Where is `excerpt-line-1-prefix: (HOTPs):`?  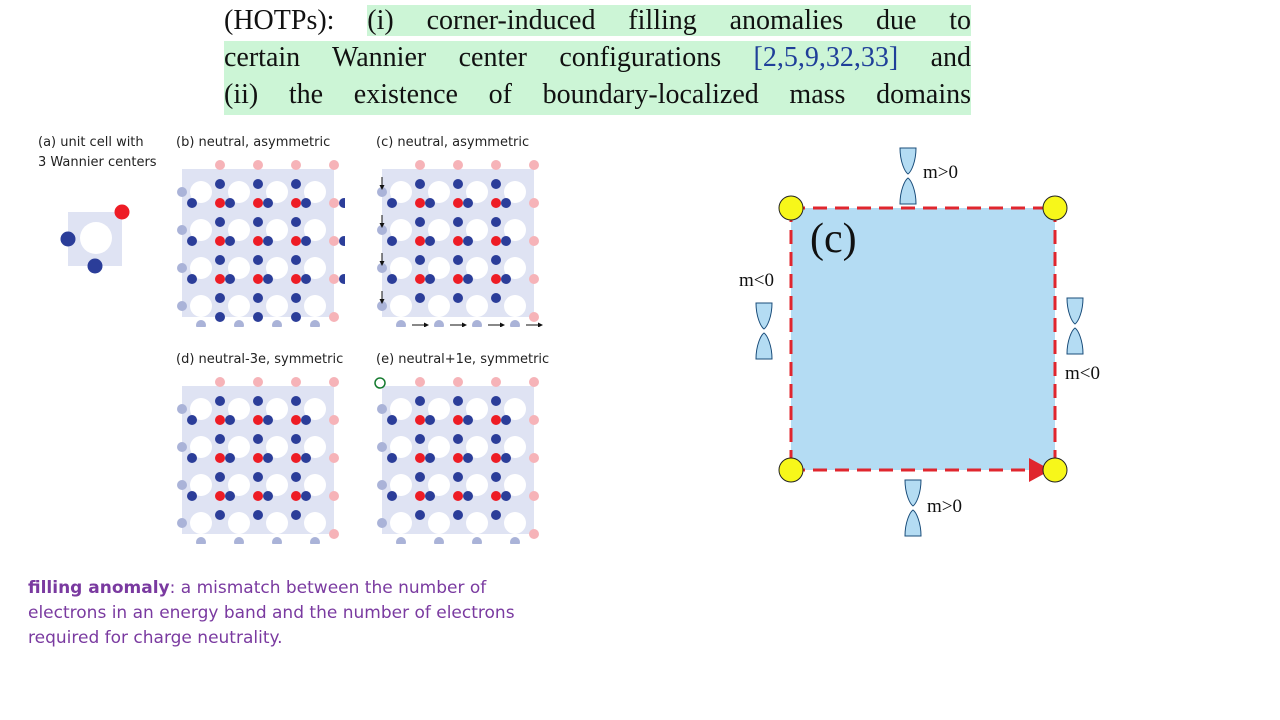 excerpt-line-1-prefix: (HOTPs): is located at coordinates (296, 20).